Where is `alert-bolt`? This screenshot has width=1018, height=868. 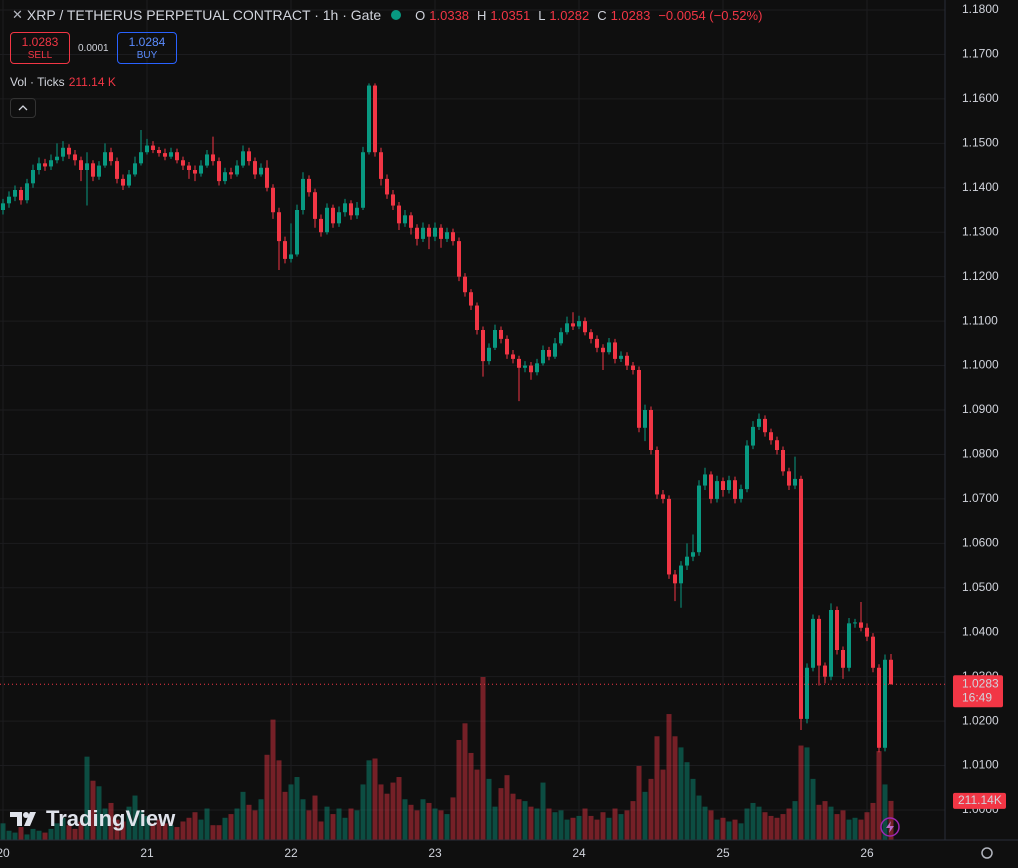
alert-bolt is located at coordinates (890, 827).